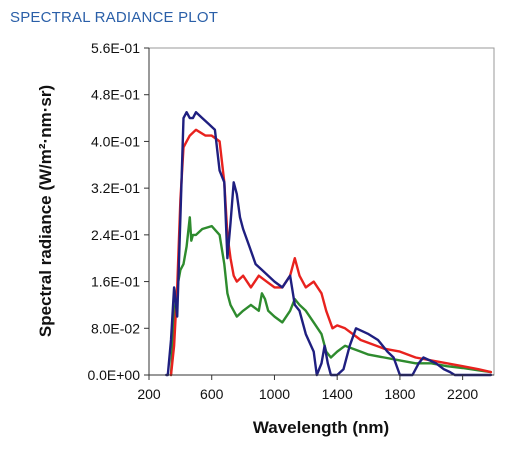  Describe the element at coordinates (115, 328) in the screenshot. I see `y-tick-label: 8.0E-02` at that location.